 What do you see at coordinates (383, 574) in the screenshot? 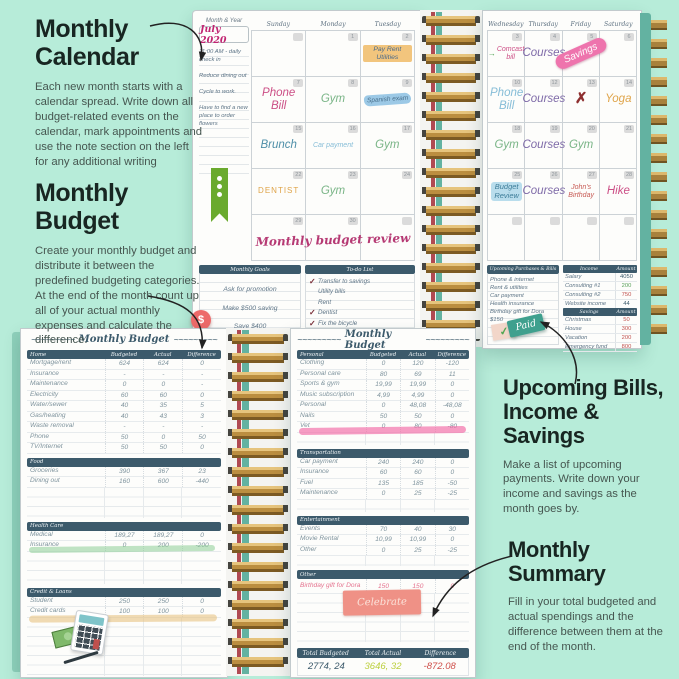
I see `section-header: Other` at bounding box center [383, 574].